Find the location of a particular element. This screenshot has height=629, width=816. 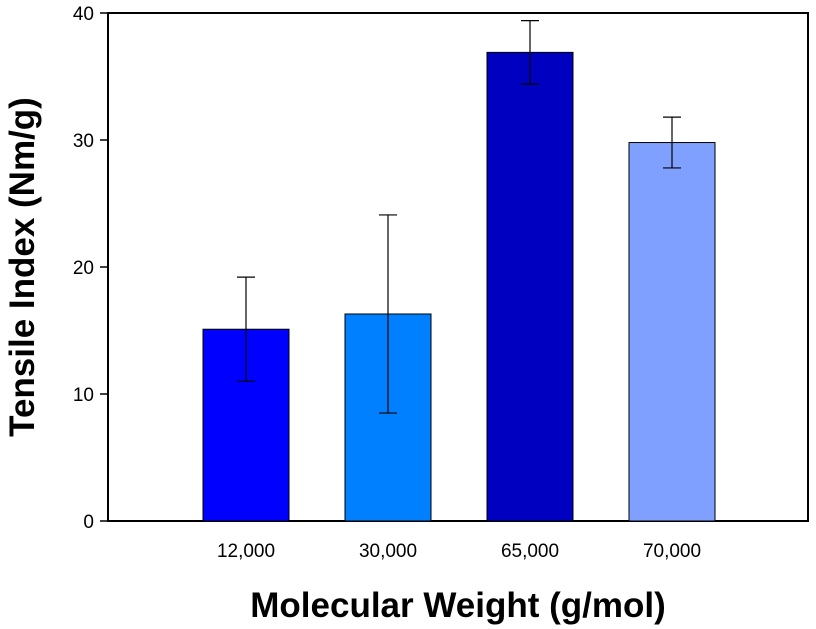

x-tick-label: 30,000 is located at coordinates (388, 551).